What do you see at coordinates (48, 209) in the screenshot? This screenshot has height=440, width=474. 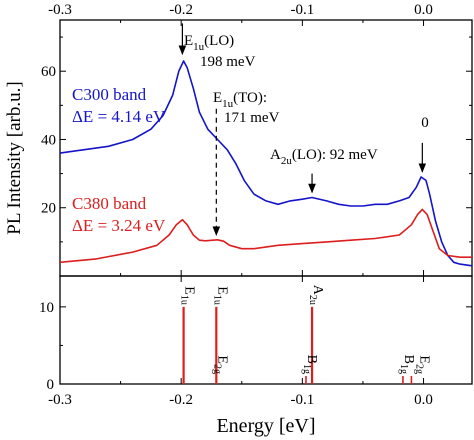 I see `top-y-tick-label: 20` at bounding box center [48, 209].